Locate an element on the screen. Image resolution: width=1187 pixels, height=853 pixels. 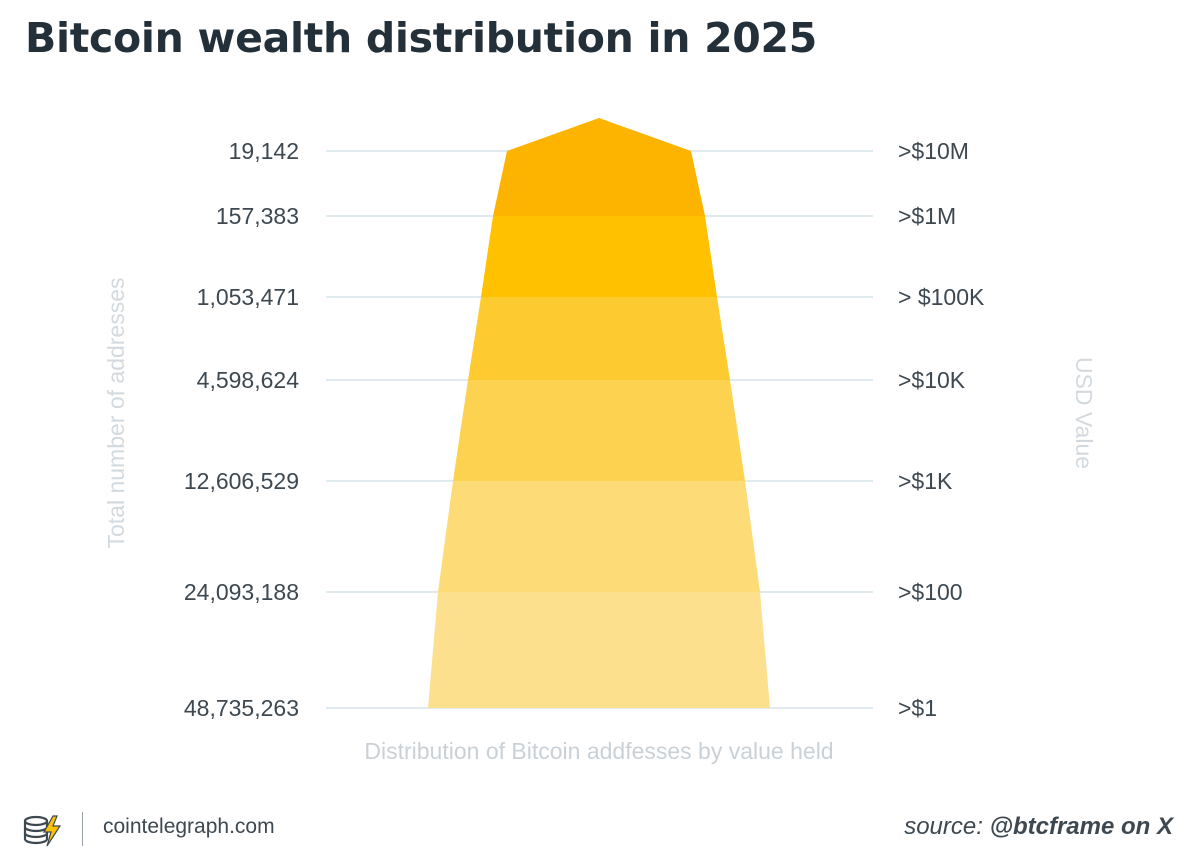
address-count-label: 157,383 is located at coordinates (257, 216).